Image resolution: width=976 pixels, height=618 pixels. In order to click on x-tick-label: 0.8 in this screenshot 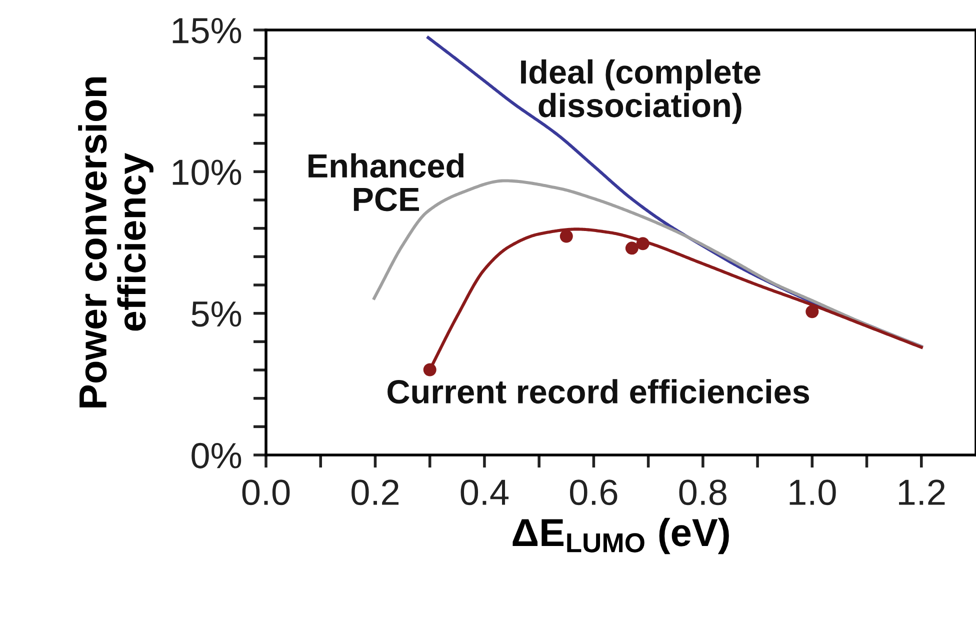, I will do `click(702, 493)`.